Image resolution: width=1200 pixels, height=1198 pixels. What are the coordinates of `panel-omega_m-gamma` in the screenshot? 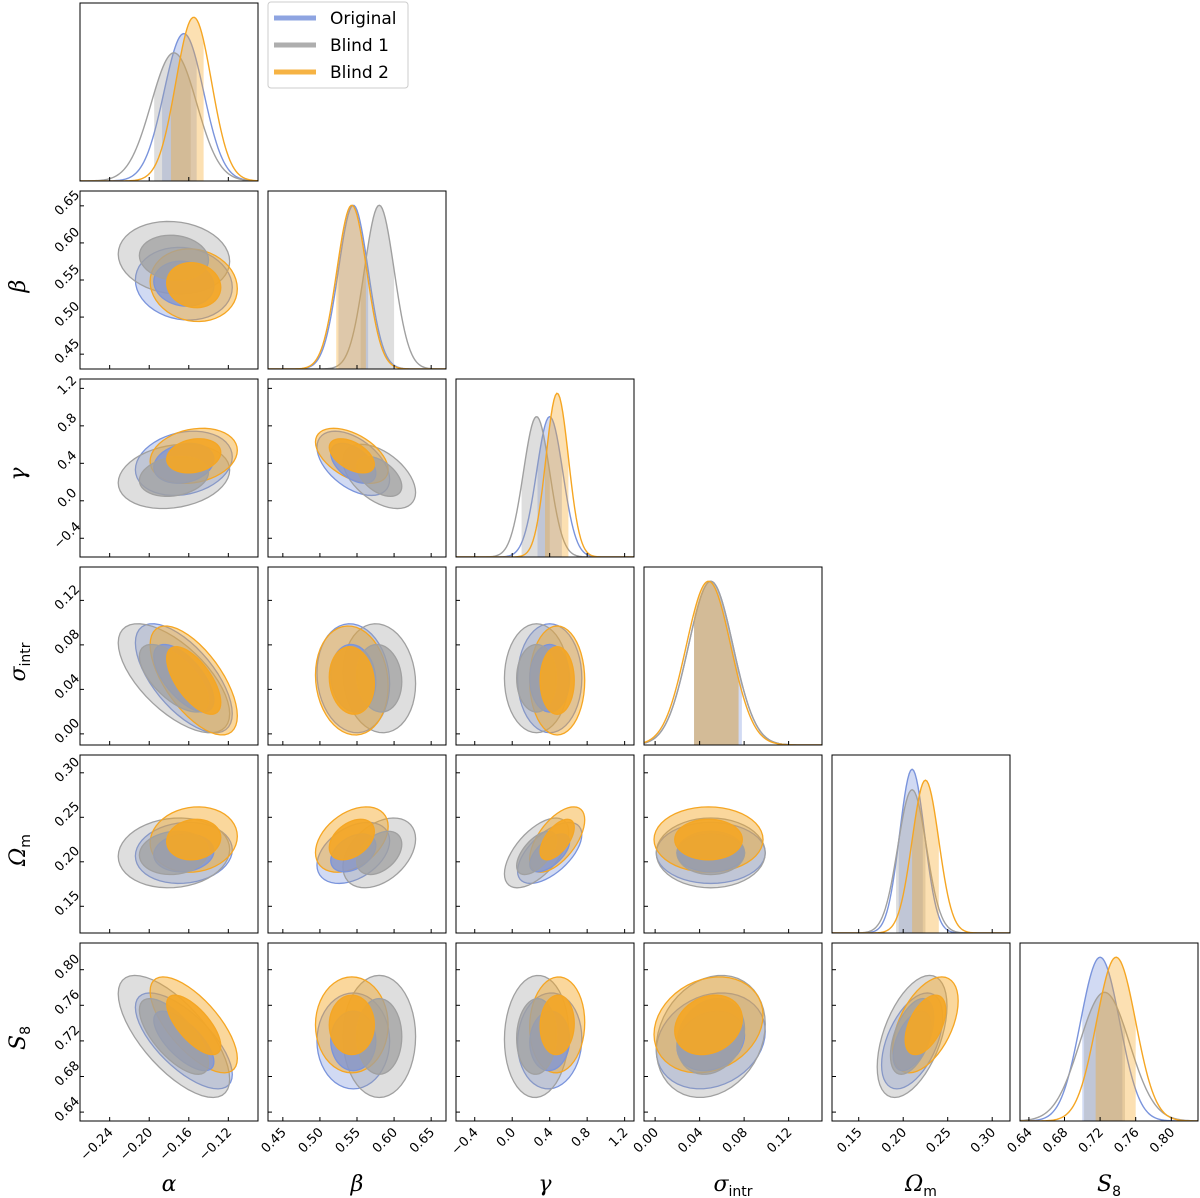 It's located at (545, 844).